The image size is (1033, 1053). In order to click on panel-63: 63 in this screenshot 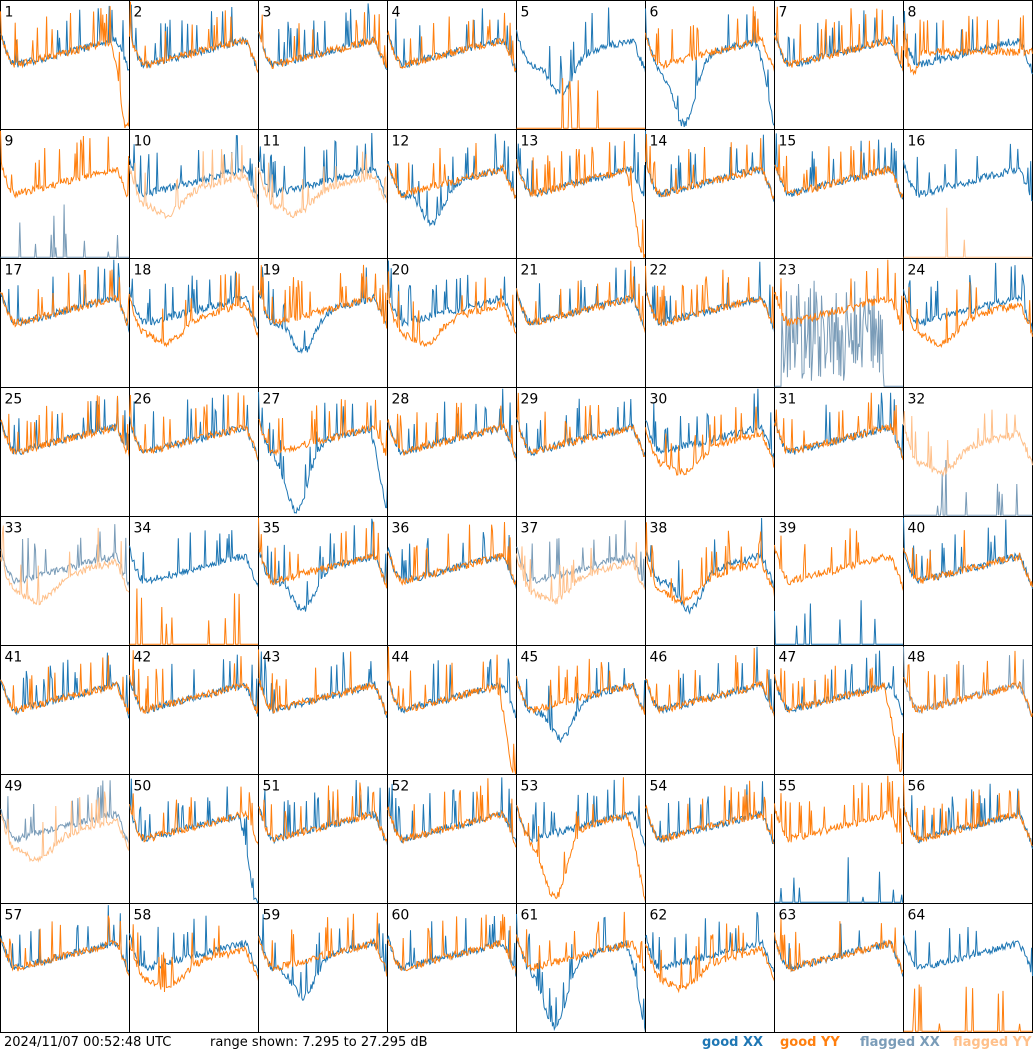, I will do `click(839, 968)`.